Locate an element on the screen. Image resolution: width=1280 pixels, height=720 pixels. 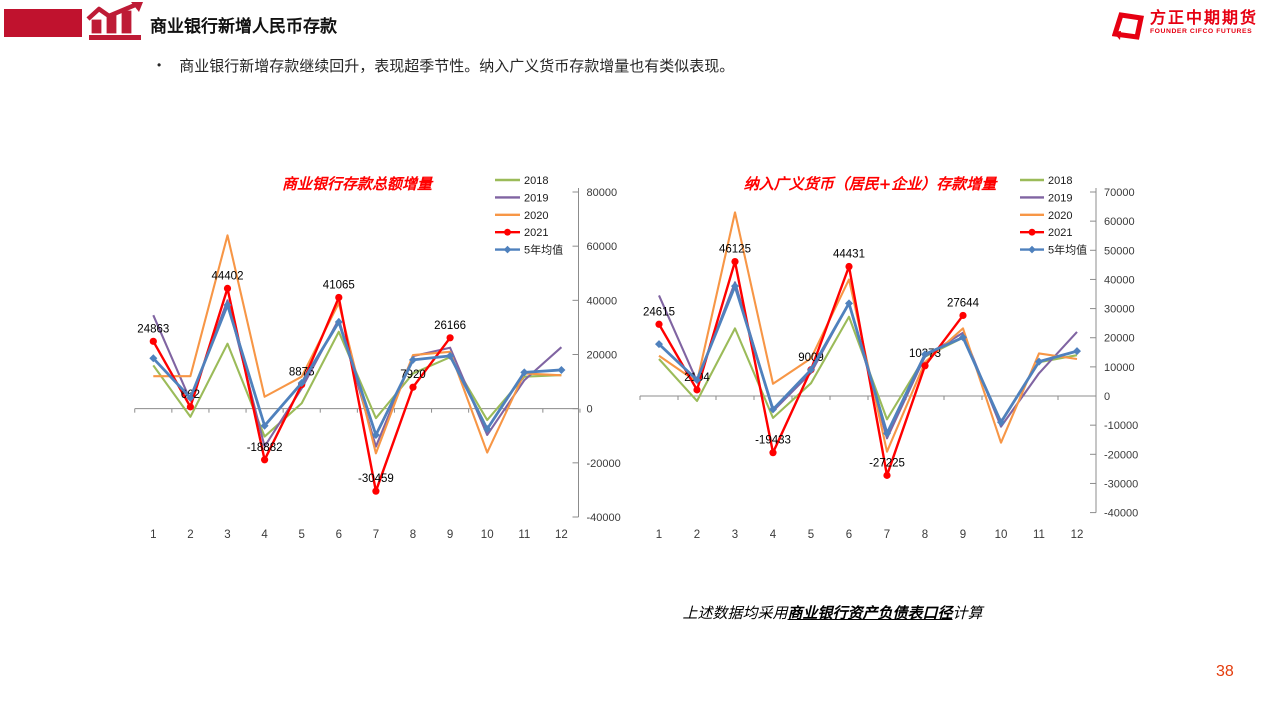
chart-title: 纳入广义货币（居民+企业）存款增量 is located at coordinates (871, 184).